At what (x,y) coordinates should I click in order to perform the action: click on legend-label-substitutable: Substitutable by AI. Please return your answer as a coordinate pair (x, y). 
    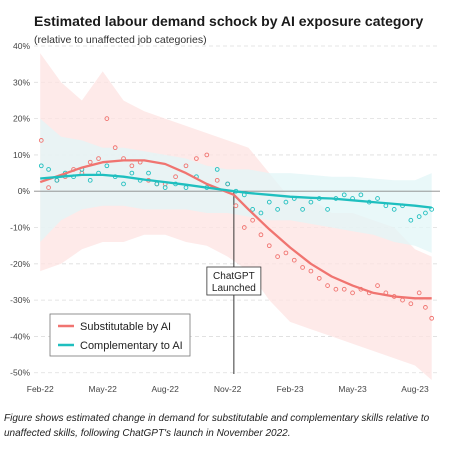
    Looking at the image, I should click on (125, 327).